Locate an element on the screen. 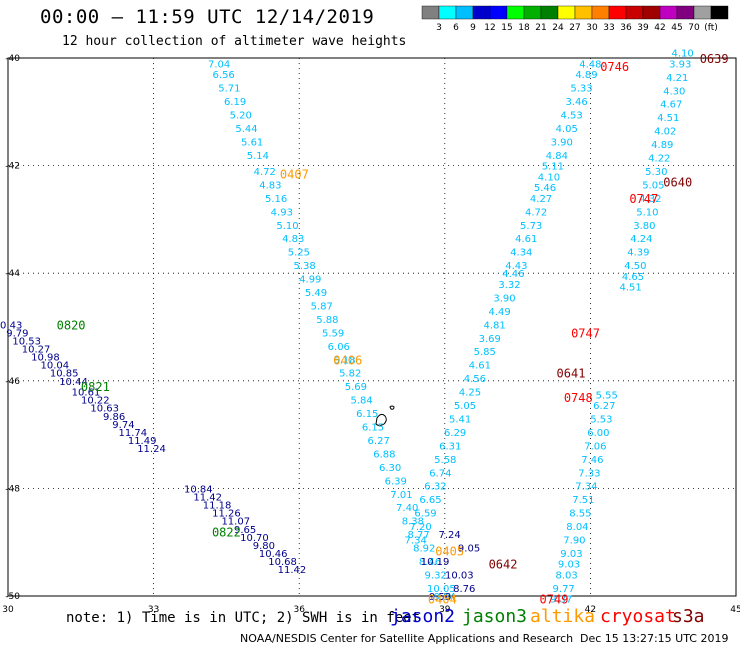 This screenshot has height=650, width=740. wave-height-value: 4.34 is located at coordinates (521, 253).